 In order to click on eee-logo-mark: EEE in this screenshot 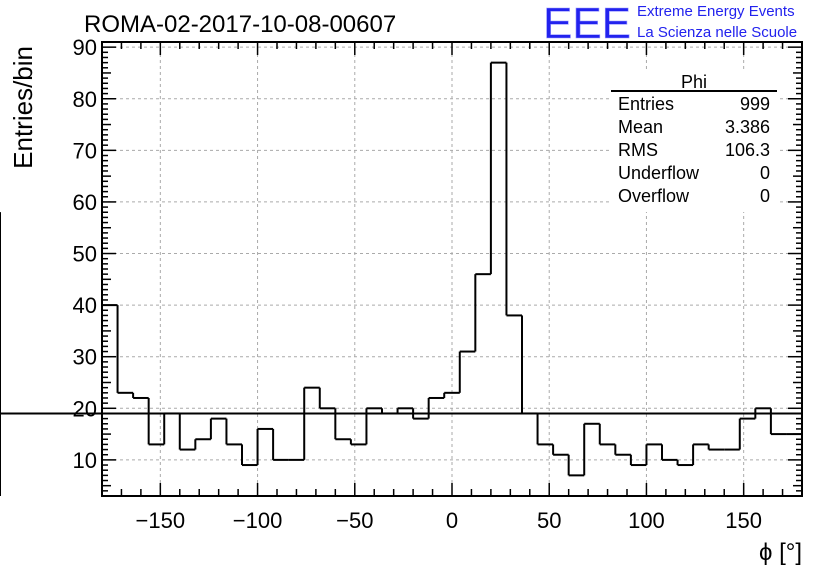, I will do `click(587, 24)`.